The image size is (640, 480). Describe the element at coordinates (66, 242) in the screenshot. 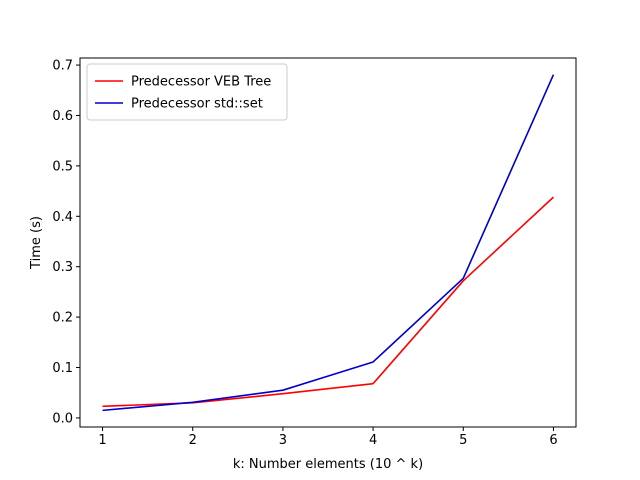

I see `y-axis: 0.0 0.1 0.2 0.3 0.4 0.5 0.6 0.7` at that location.